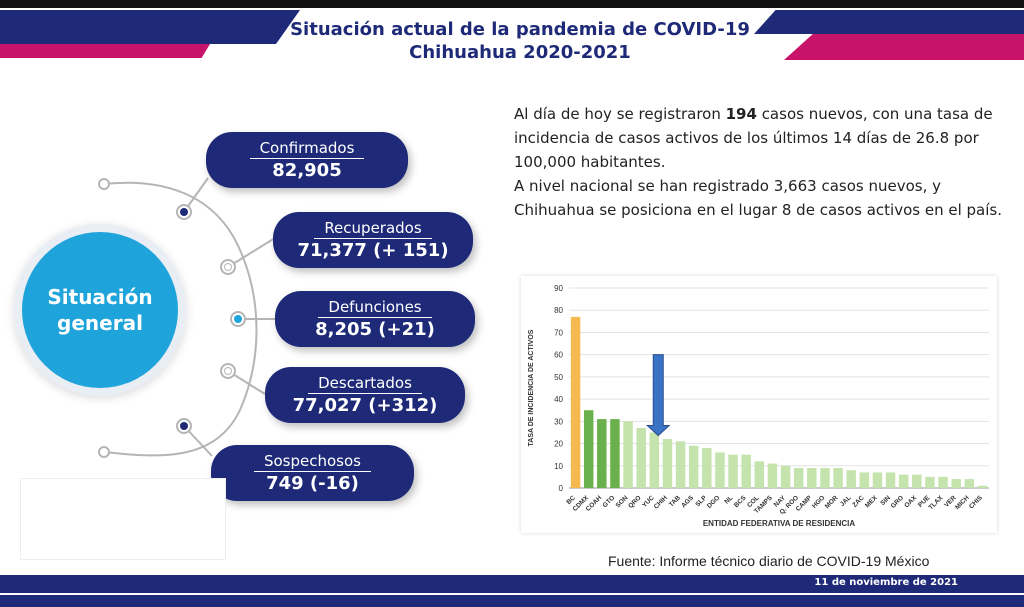 This screenshot has height=607, width=1024. I want to click on bar-hgo, so click(825, 478).